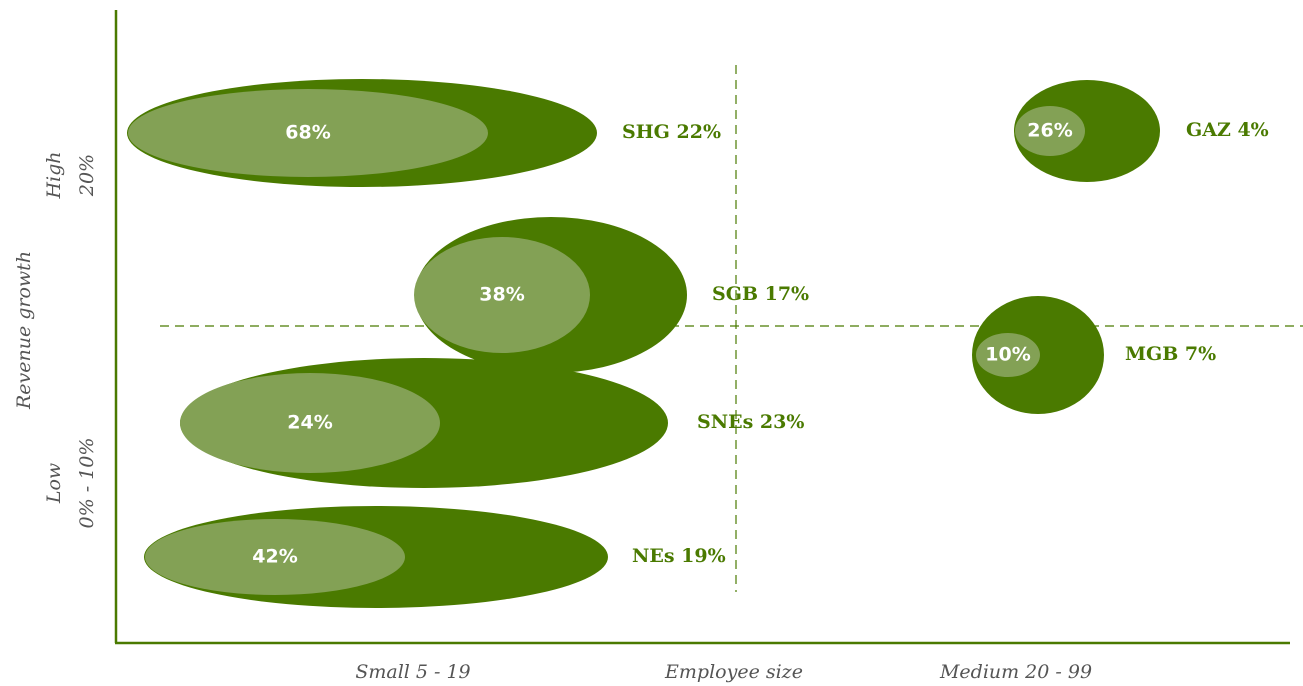  I want to click on inner-label: 68%, so click(307, 133).